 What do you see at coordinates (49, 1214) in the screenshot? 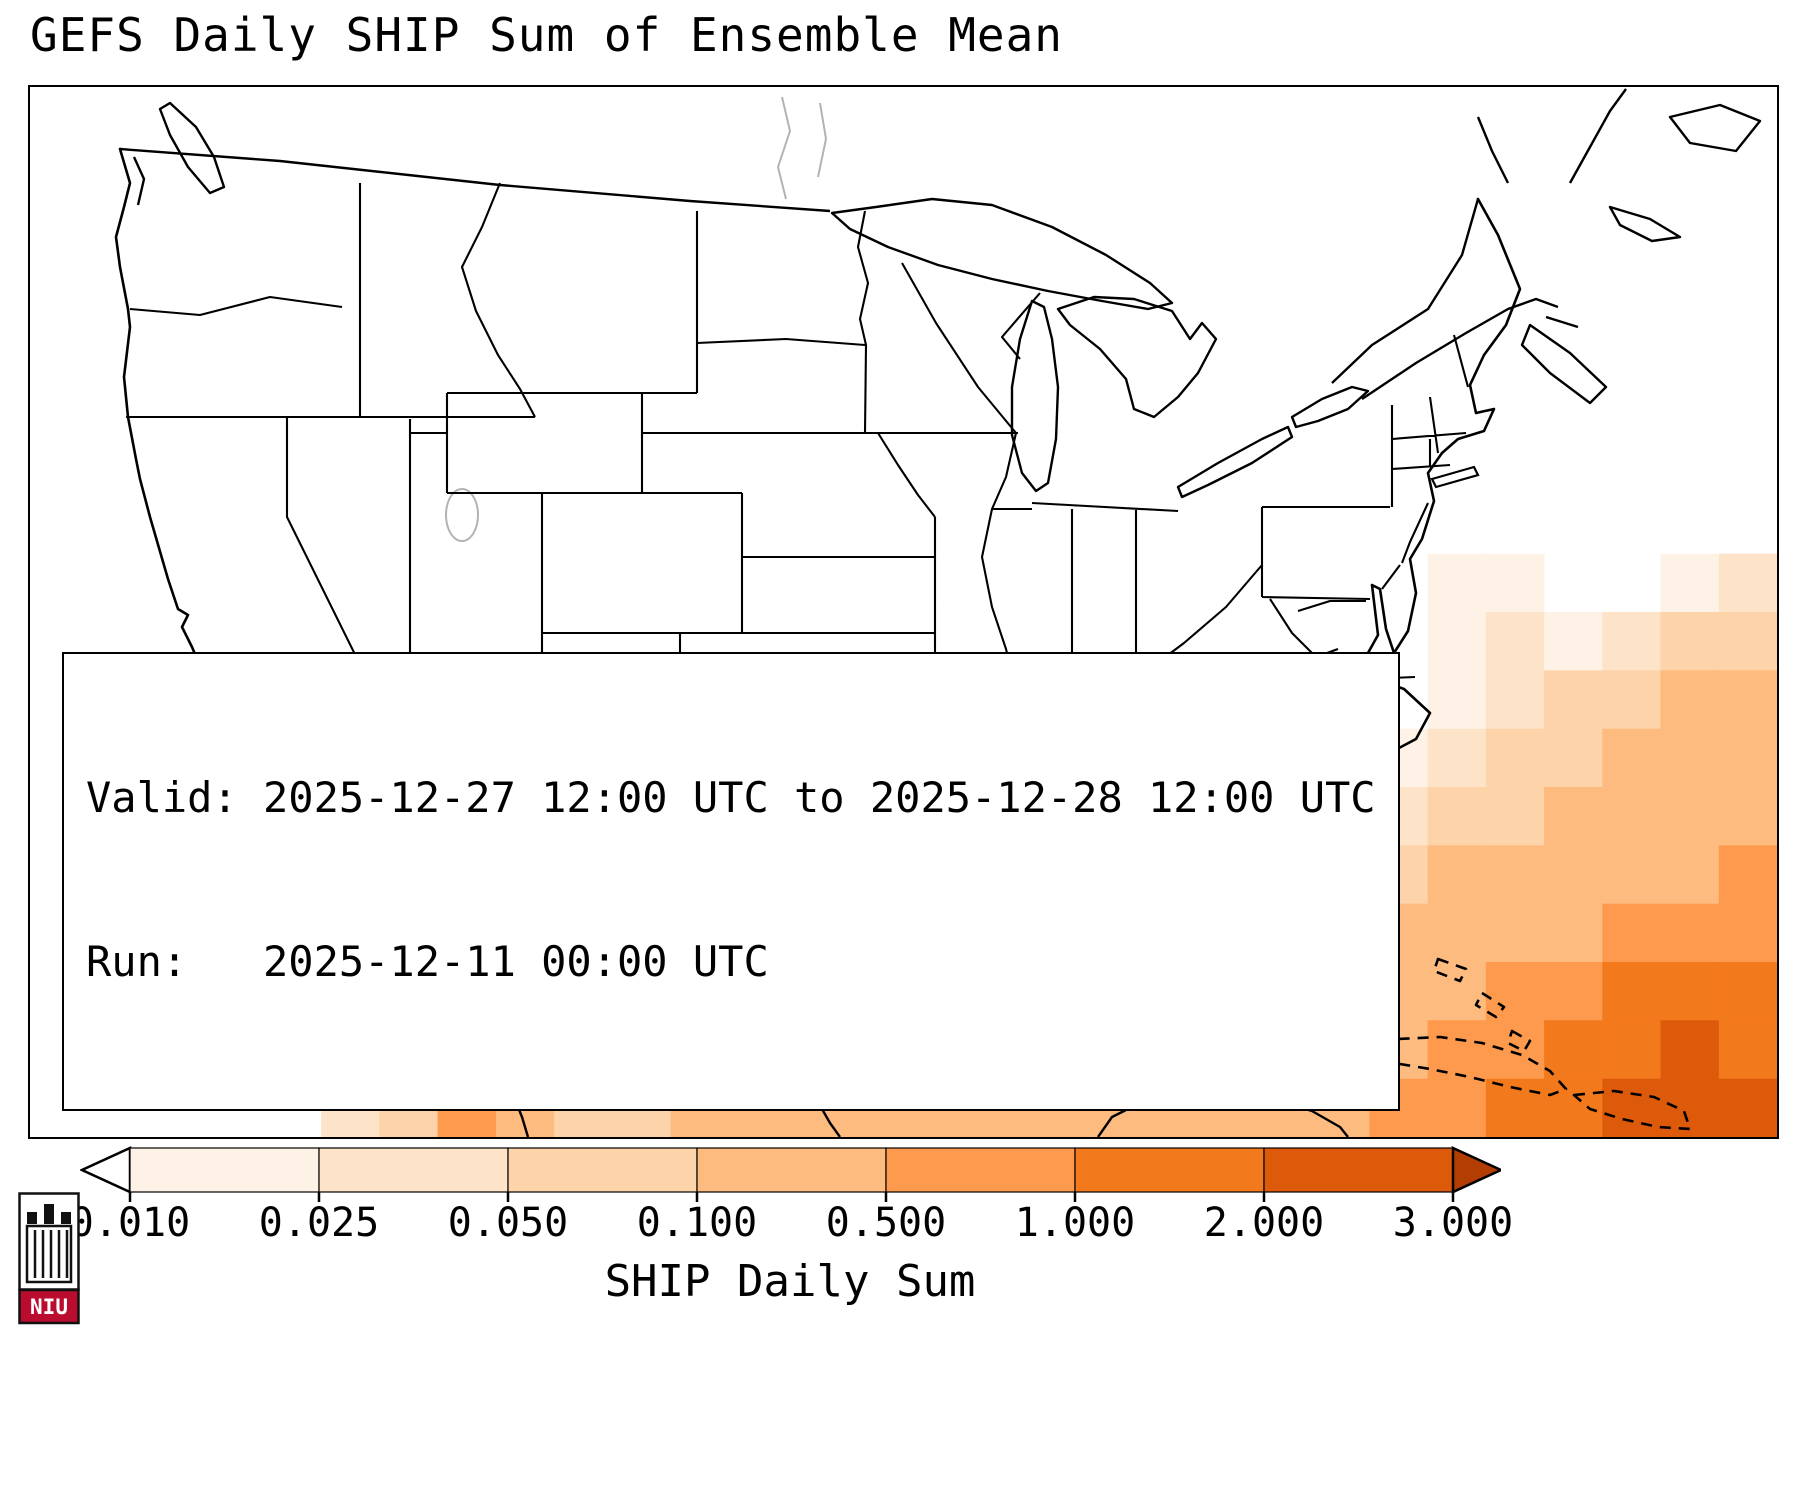
I see `castle-icon` at bounding box center [49, 1214].